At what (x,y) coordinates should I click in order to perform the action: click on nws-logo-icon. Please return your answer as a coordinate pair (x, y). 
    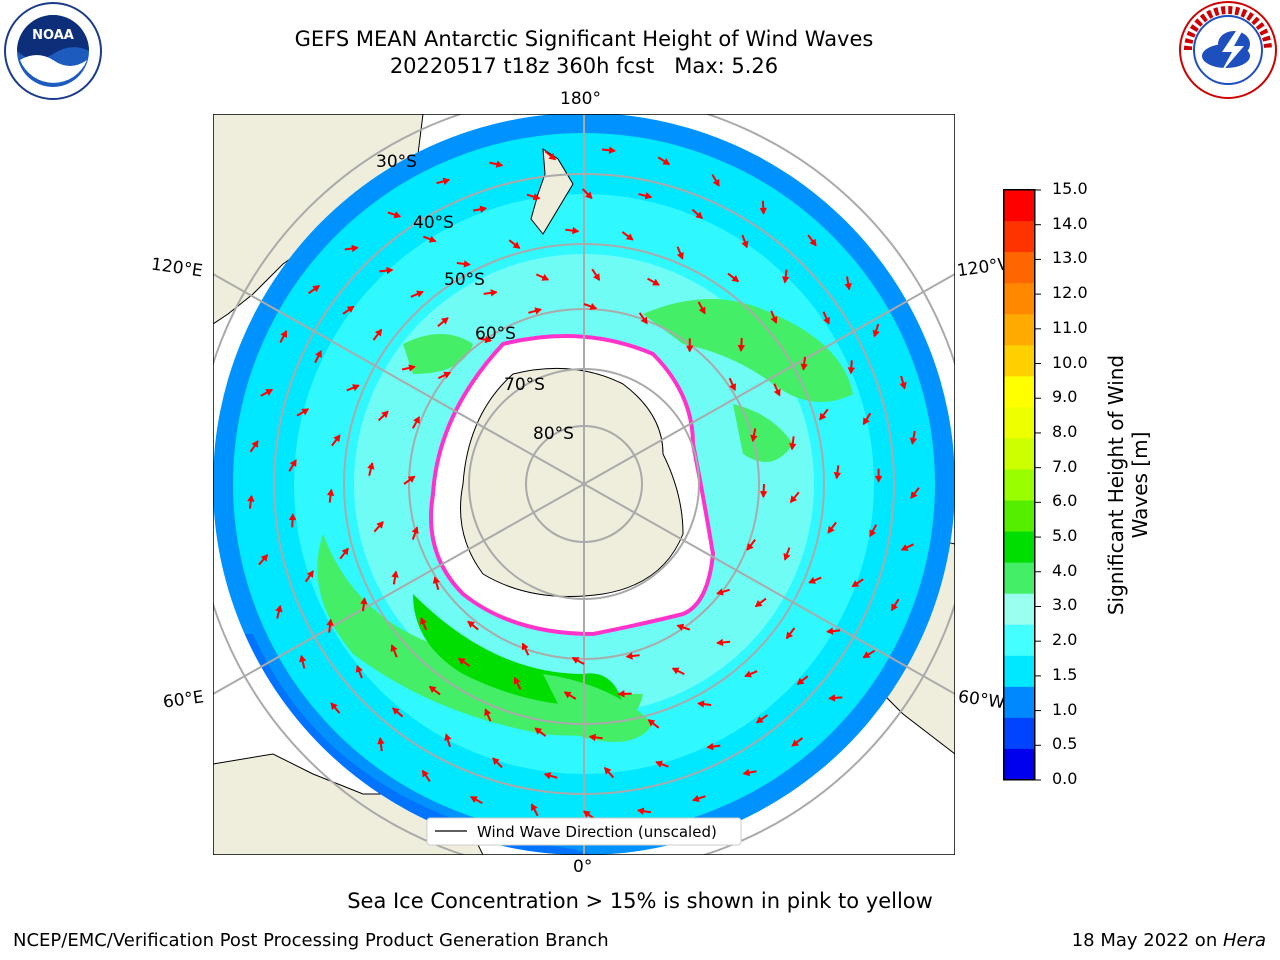
    Looking at the image, I should click on (1228, 50).